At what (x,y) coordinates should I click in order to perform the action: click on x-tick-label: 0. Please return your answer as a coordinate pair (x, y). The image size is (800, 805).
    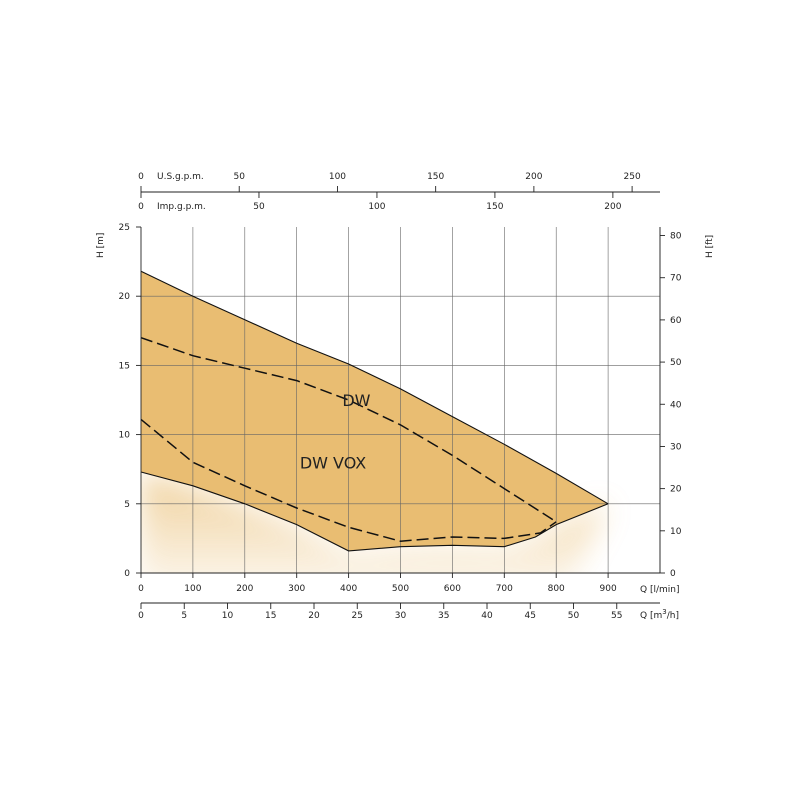
    Looking at the image, I should click on (141, 589).